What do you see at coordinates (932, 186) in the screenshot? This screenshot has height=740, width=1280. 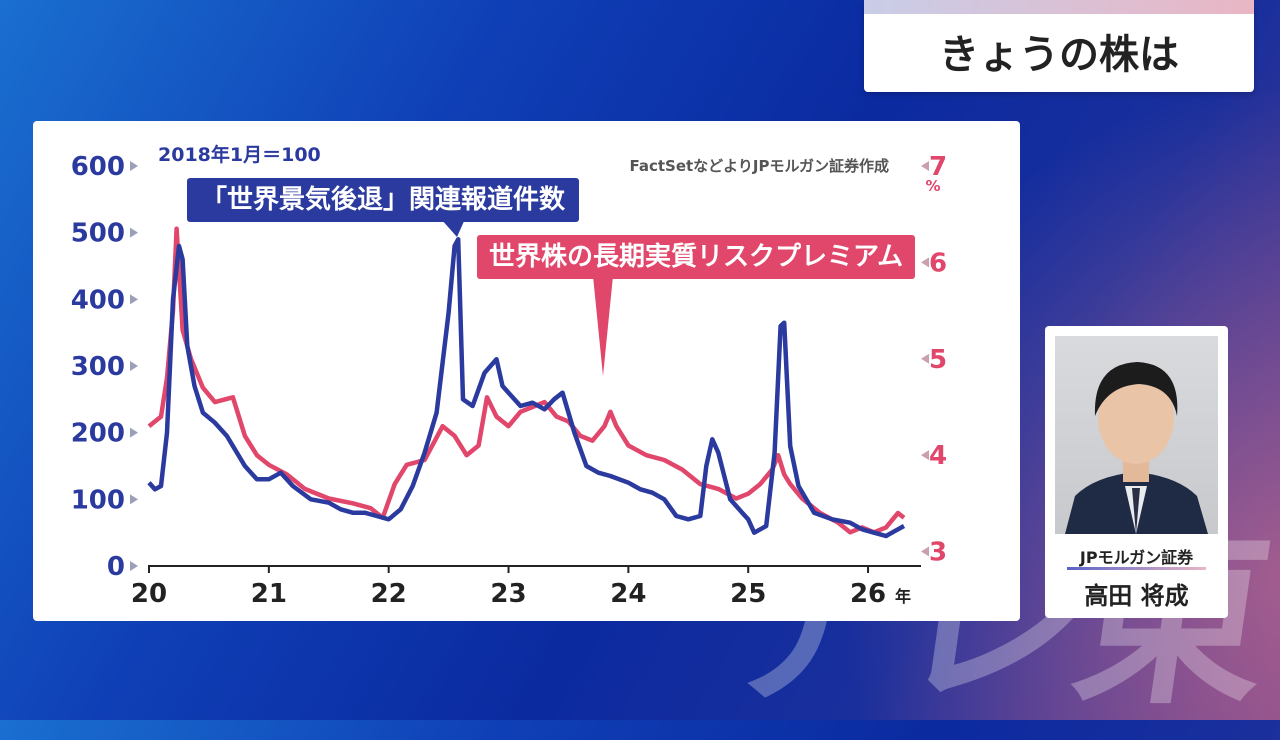 I see `right-axis-unit: %` at bounding box center [932, 186].